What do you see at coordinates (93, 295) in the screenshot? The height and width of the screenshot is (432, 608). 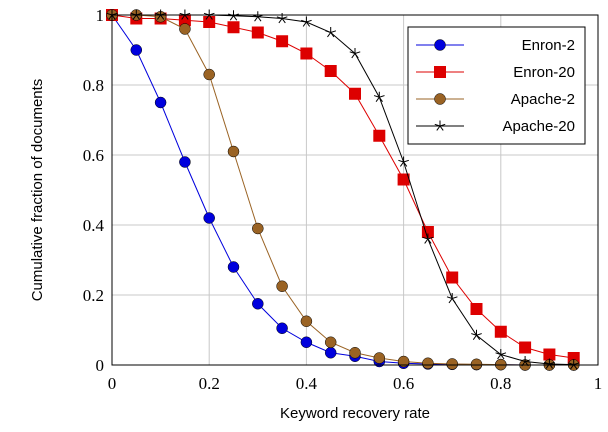 I see `y-tick-label: 0.2` at bounding box center [93, 295].